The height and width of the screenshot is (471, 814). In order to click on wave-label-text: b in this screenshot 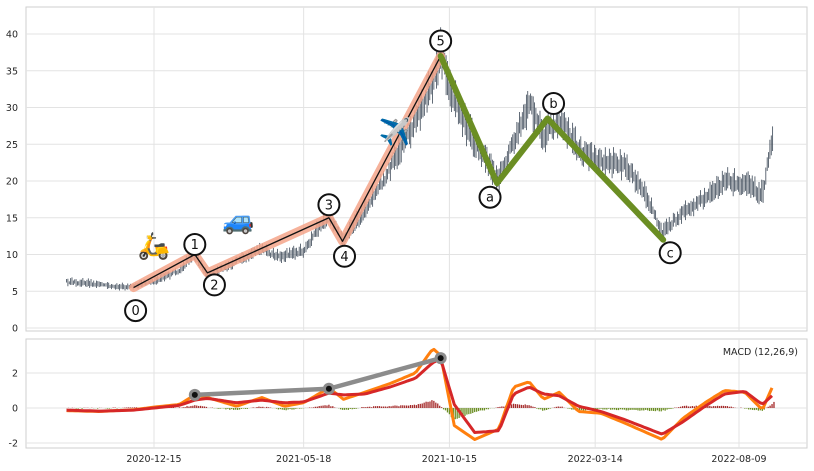, I will do `click(553, 104)`.